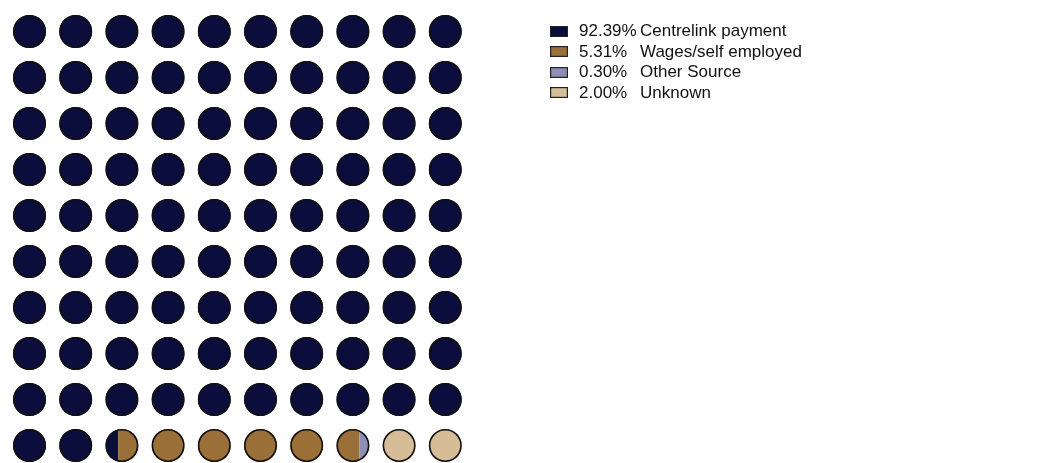  What do you see at coordinates (604, 51) in the screenshot?
I see `data-label: 5.31%` at bounding box center [604, 51].